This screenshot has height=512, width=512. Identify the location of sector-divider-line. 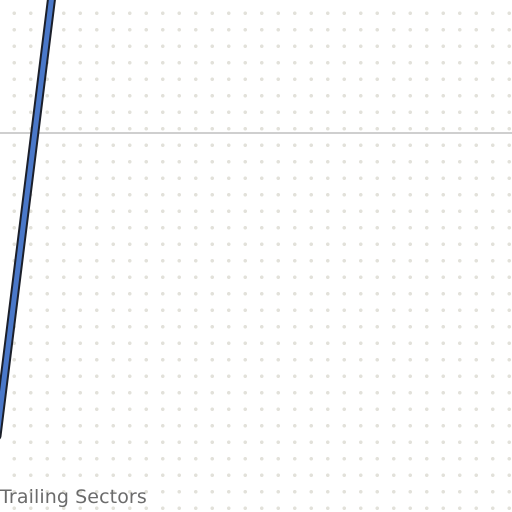
(256, 133).